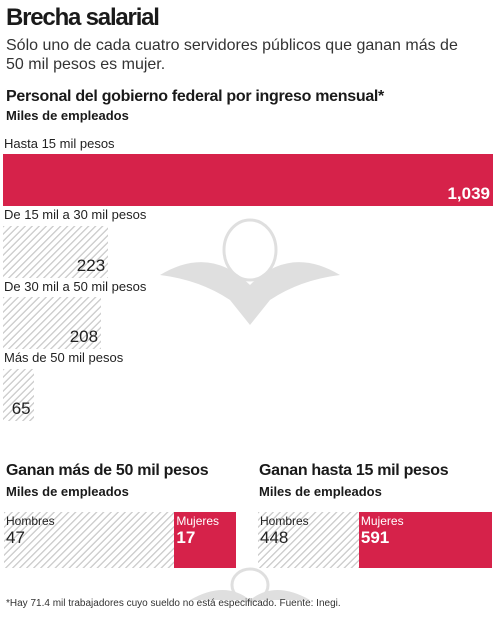 Image resolution: width=496 pixels, height=620 pixels. Describe the element at coordinates (84, 336) in the screenshot. I see `bar-value-label: 208` at that location.